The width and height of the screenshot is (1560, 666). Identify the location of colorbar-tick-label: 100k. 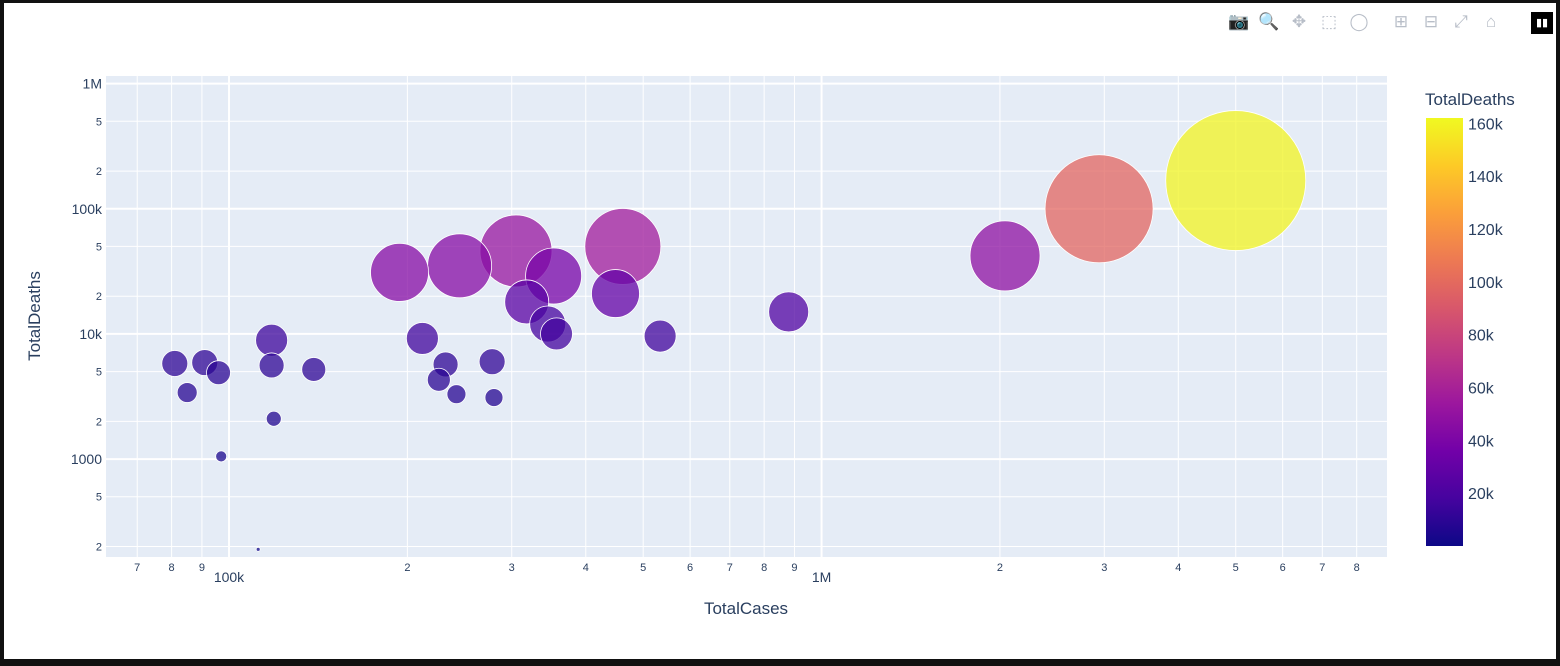
(1486, 283).